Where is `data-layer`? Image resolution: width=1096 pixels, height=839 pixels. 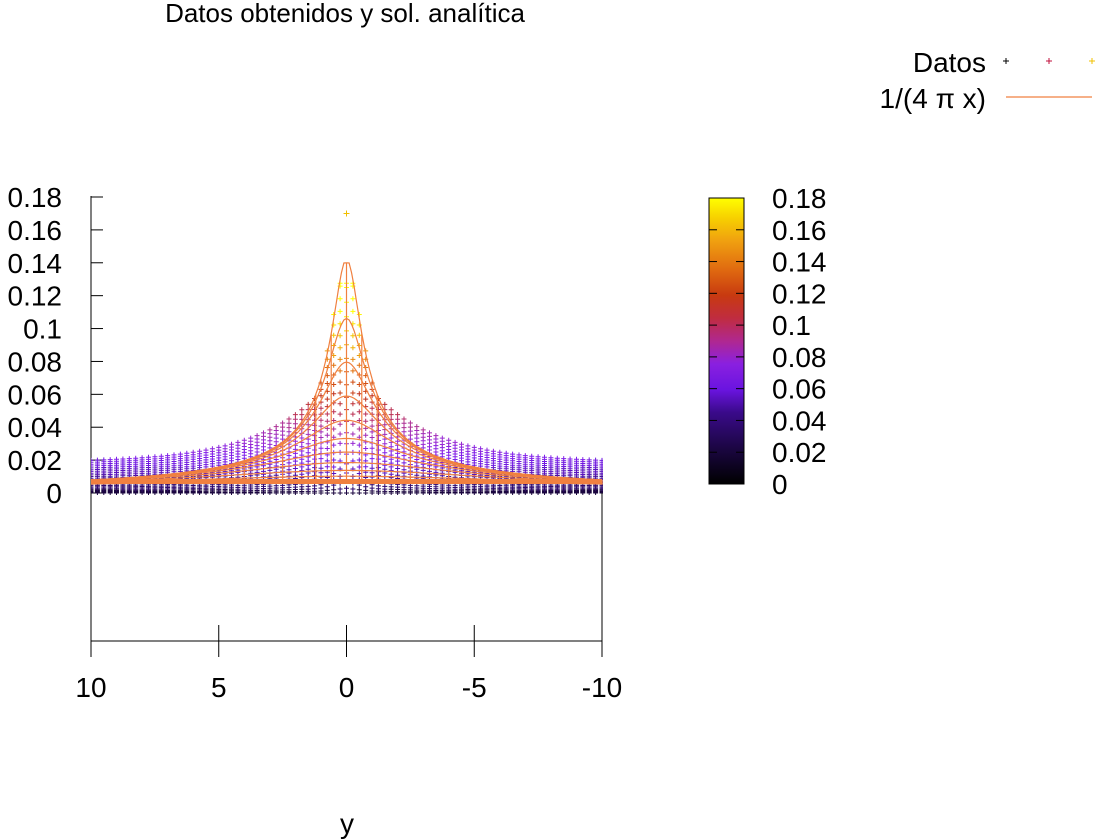 data-layer is located at coordinates (347, 378).